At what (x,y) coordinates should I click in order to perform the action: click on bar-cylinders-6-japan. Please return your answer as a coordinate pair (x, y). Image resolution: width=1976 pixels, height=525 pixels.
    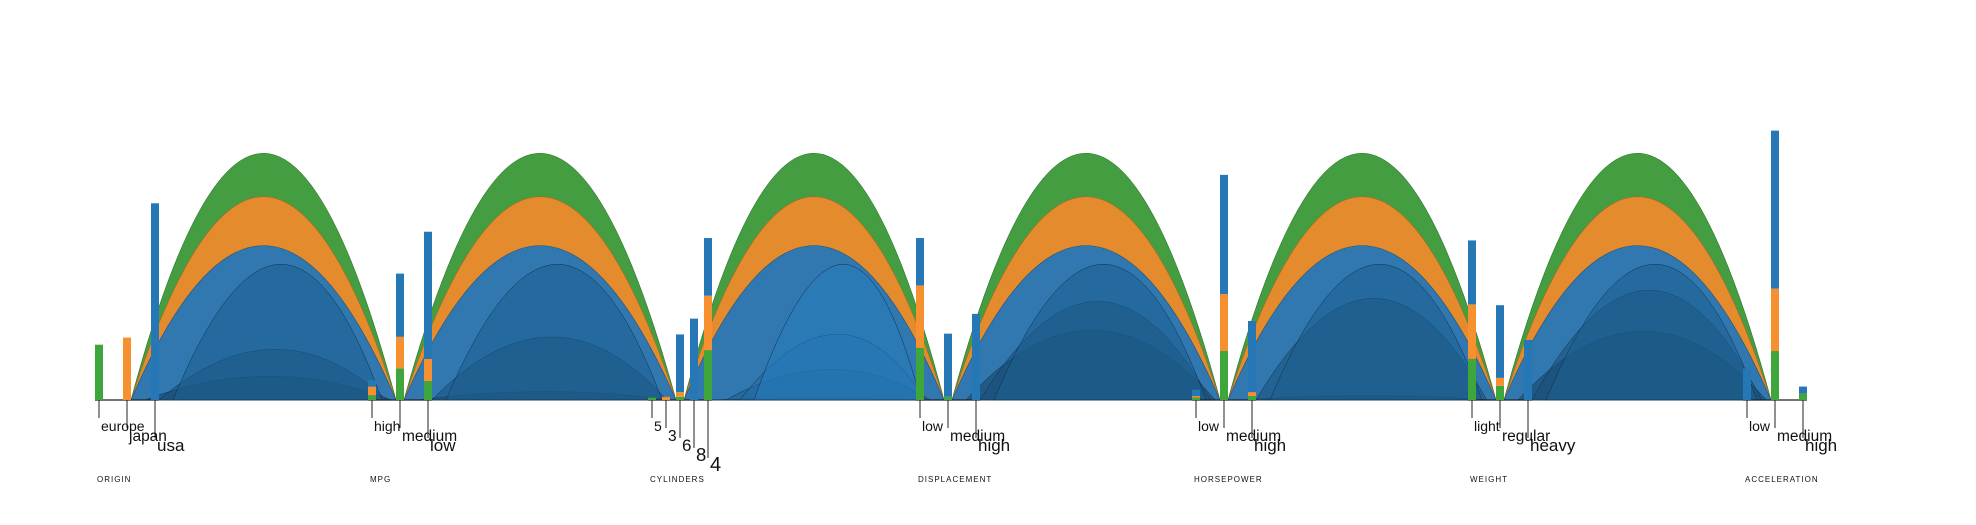
    Looking at the image, I should click on (680, 394).